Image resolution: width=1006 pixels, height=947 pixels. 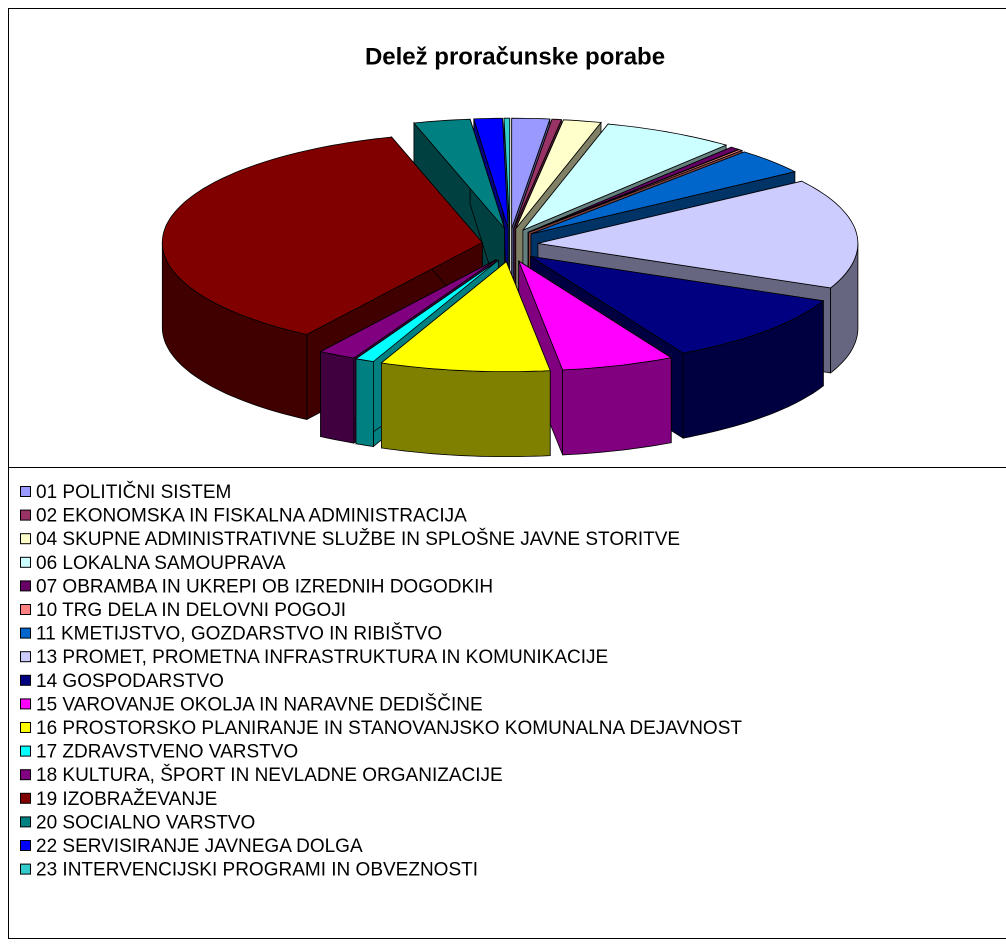 I want to click on legend-label: 14 GOSPODARSTVO, so click(x=130, y=681).